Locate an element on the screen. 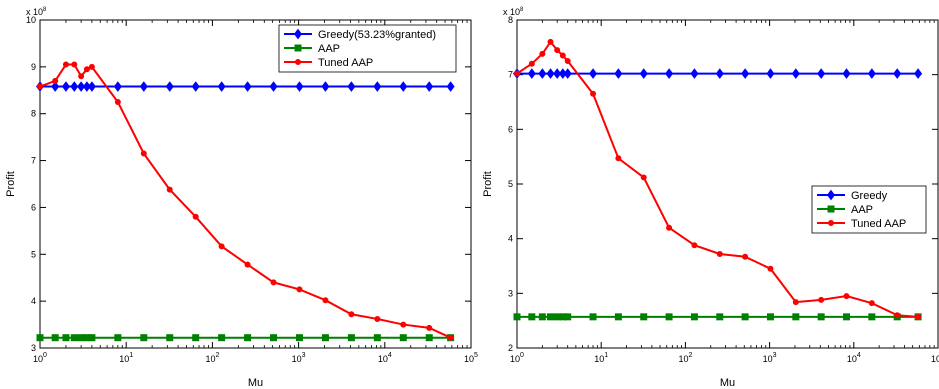 This screenshot has width=939, height=389. x-axis-label: Mu is located at coordinates (727, 383).